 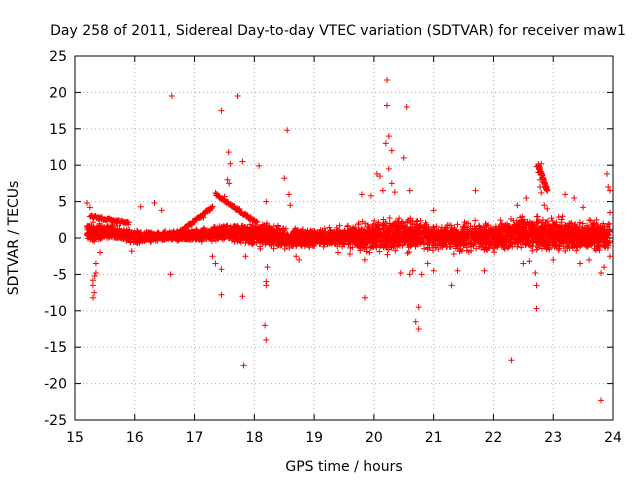 I want to click on y-tick-label: -25, so click(x=55, y=421).